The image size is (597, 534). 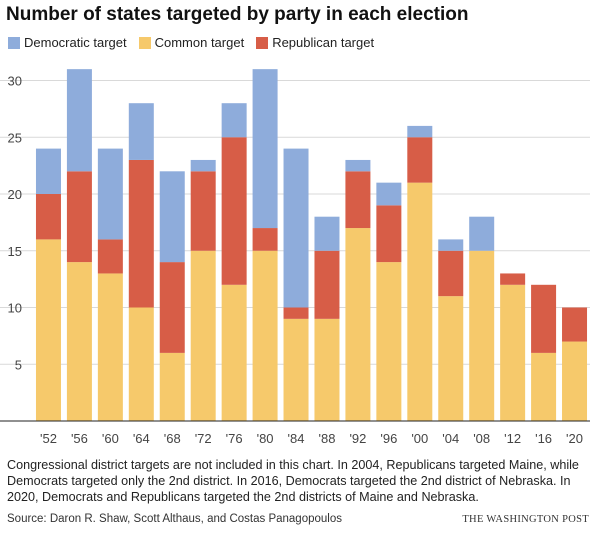 I want to click on x-tick-label-20: '20, so click(x=574, y=438).